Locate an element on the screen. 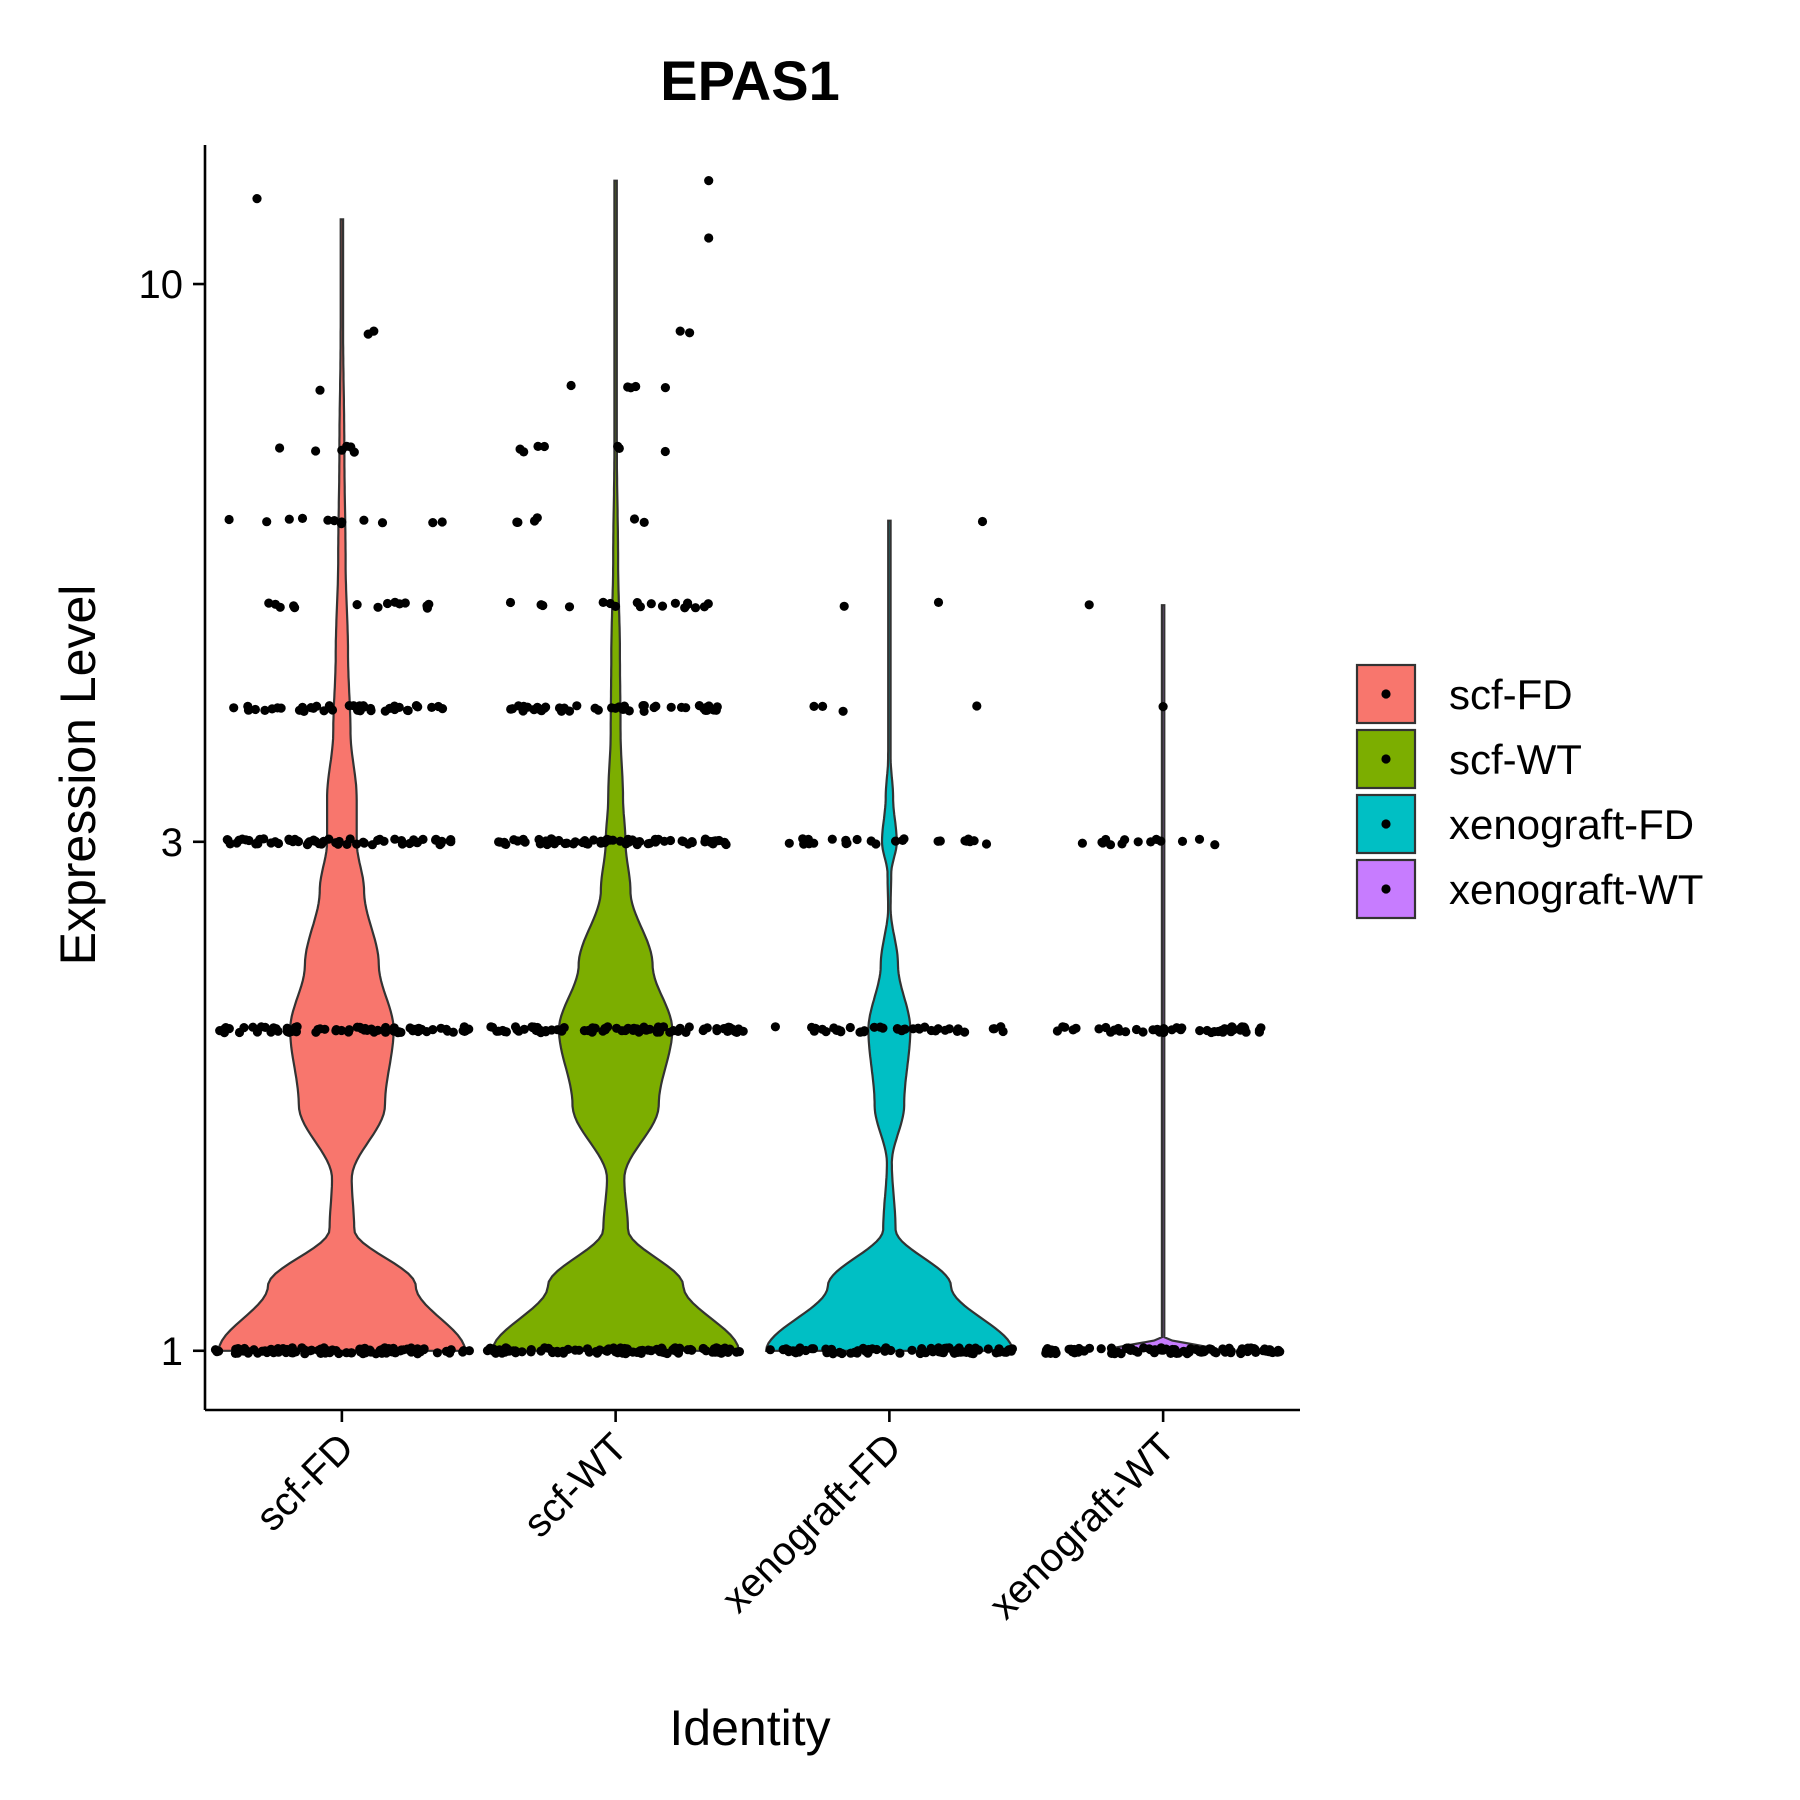  x-axis: scf-FD scf-WT xenograft-FD xenograft-WT is located at coordinates (752, 1518).